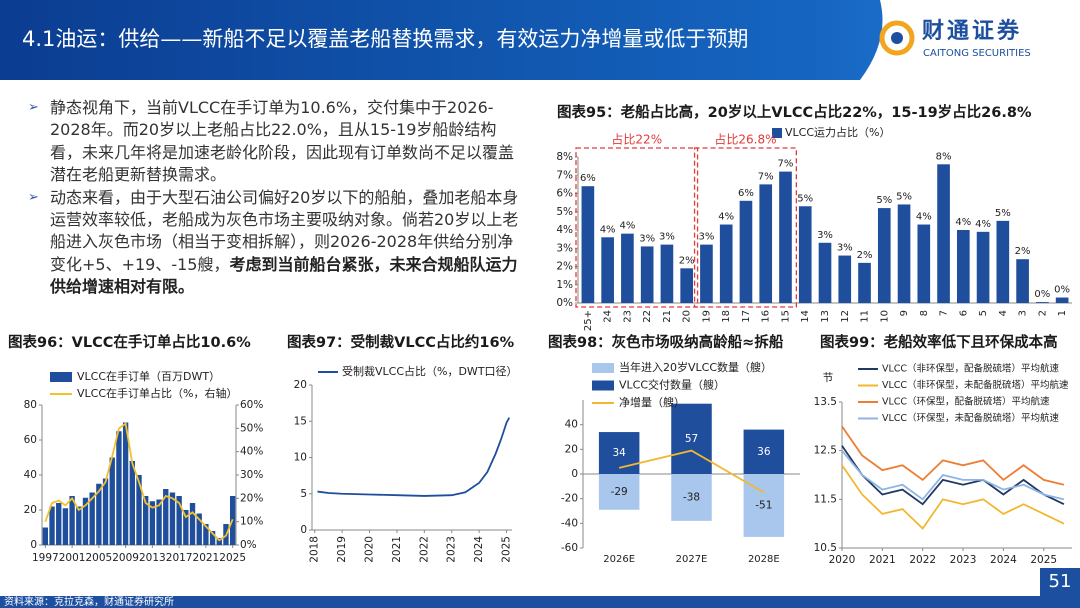  Describe the element at coordinates (179, 558) in the screenshot. I see `x-tick-label: 2017` at that location.